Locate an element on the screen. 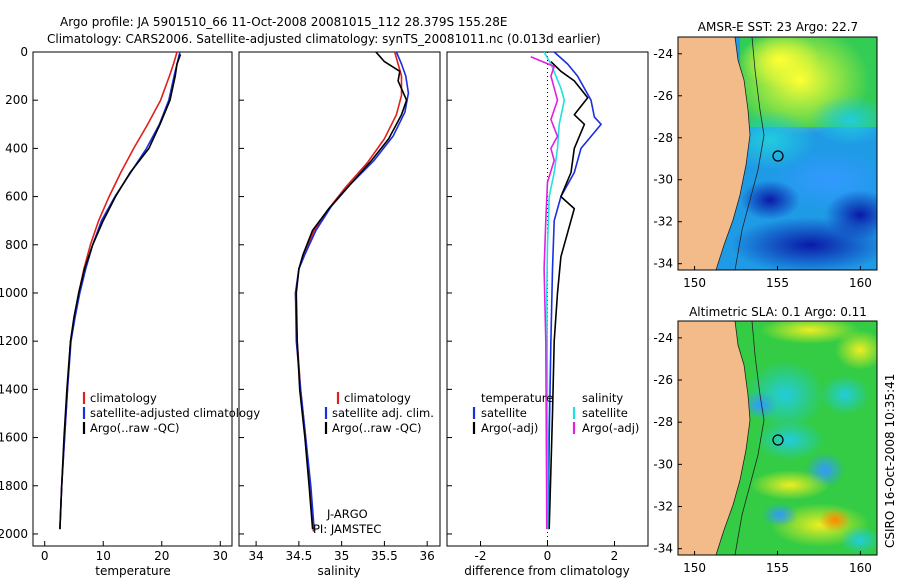  annotation-j-argo: J-ARGO is located at coordinates (347, 514).